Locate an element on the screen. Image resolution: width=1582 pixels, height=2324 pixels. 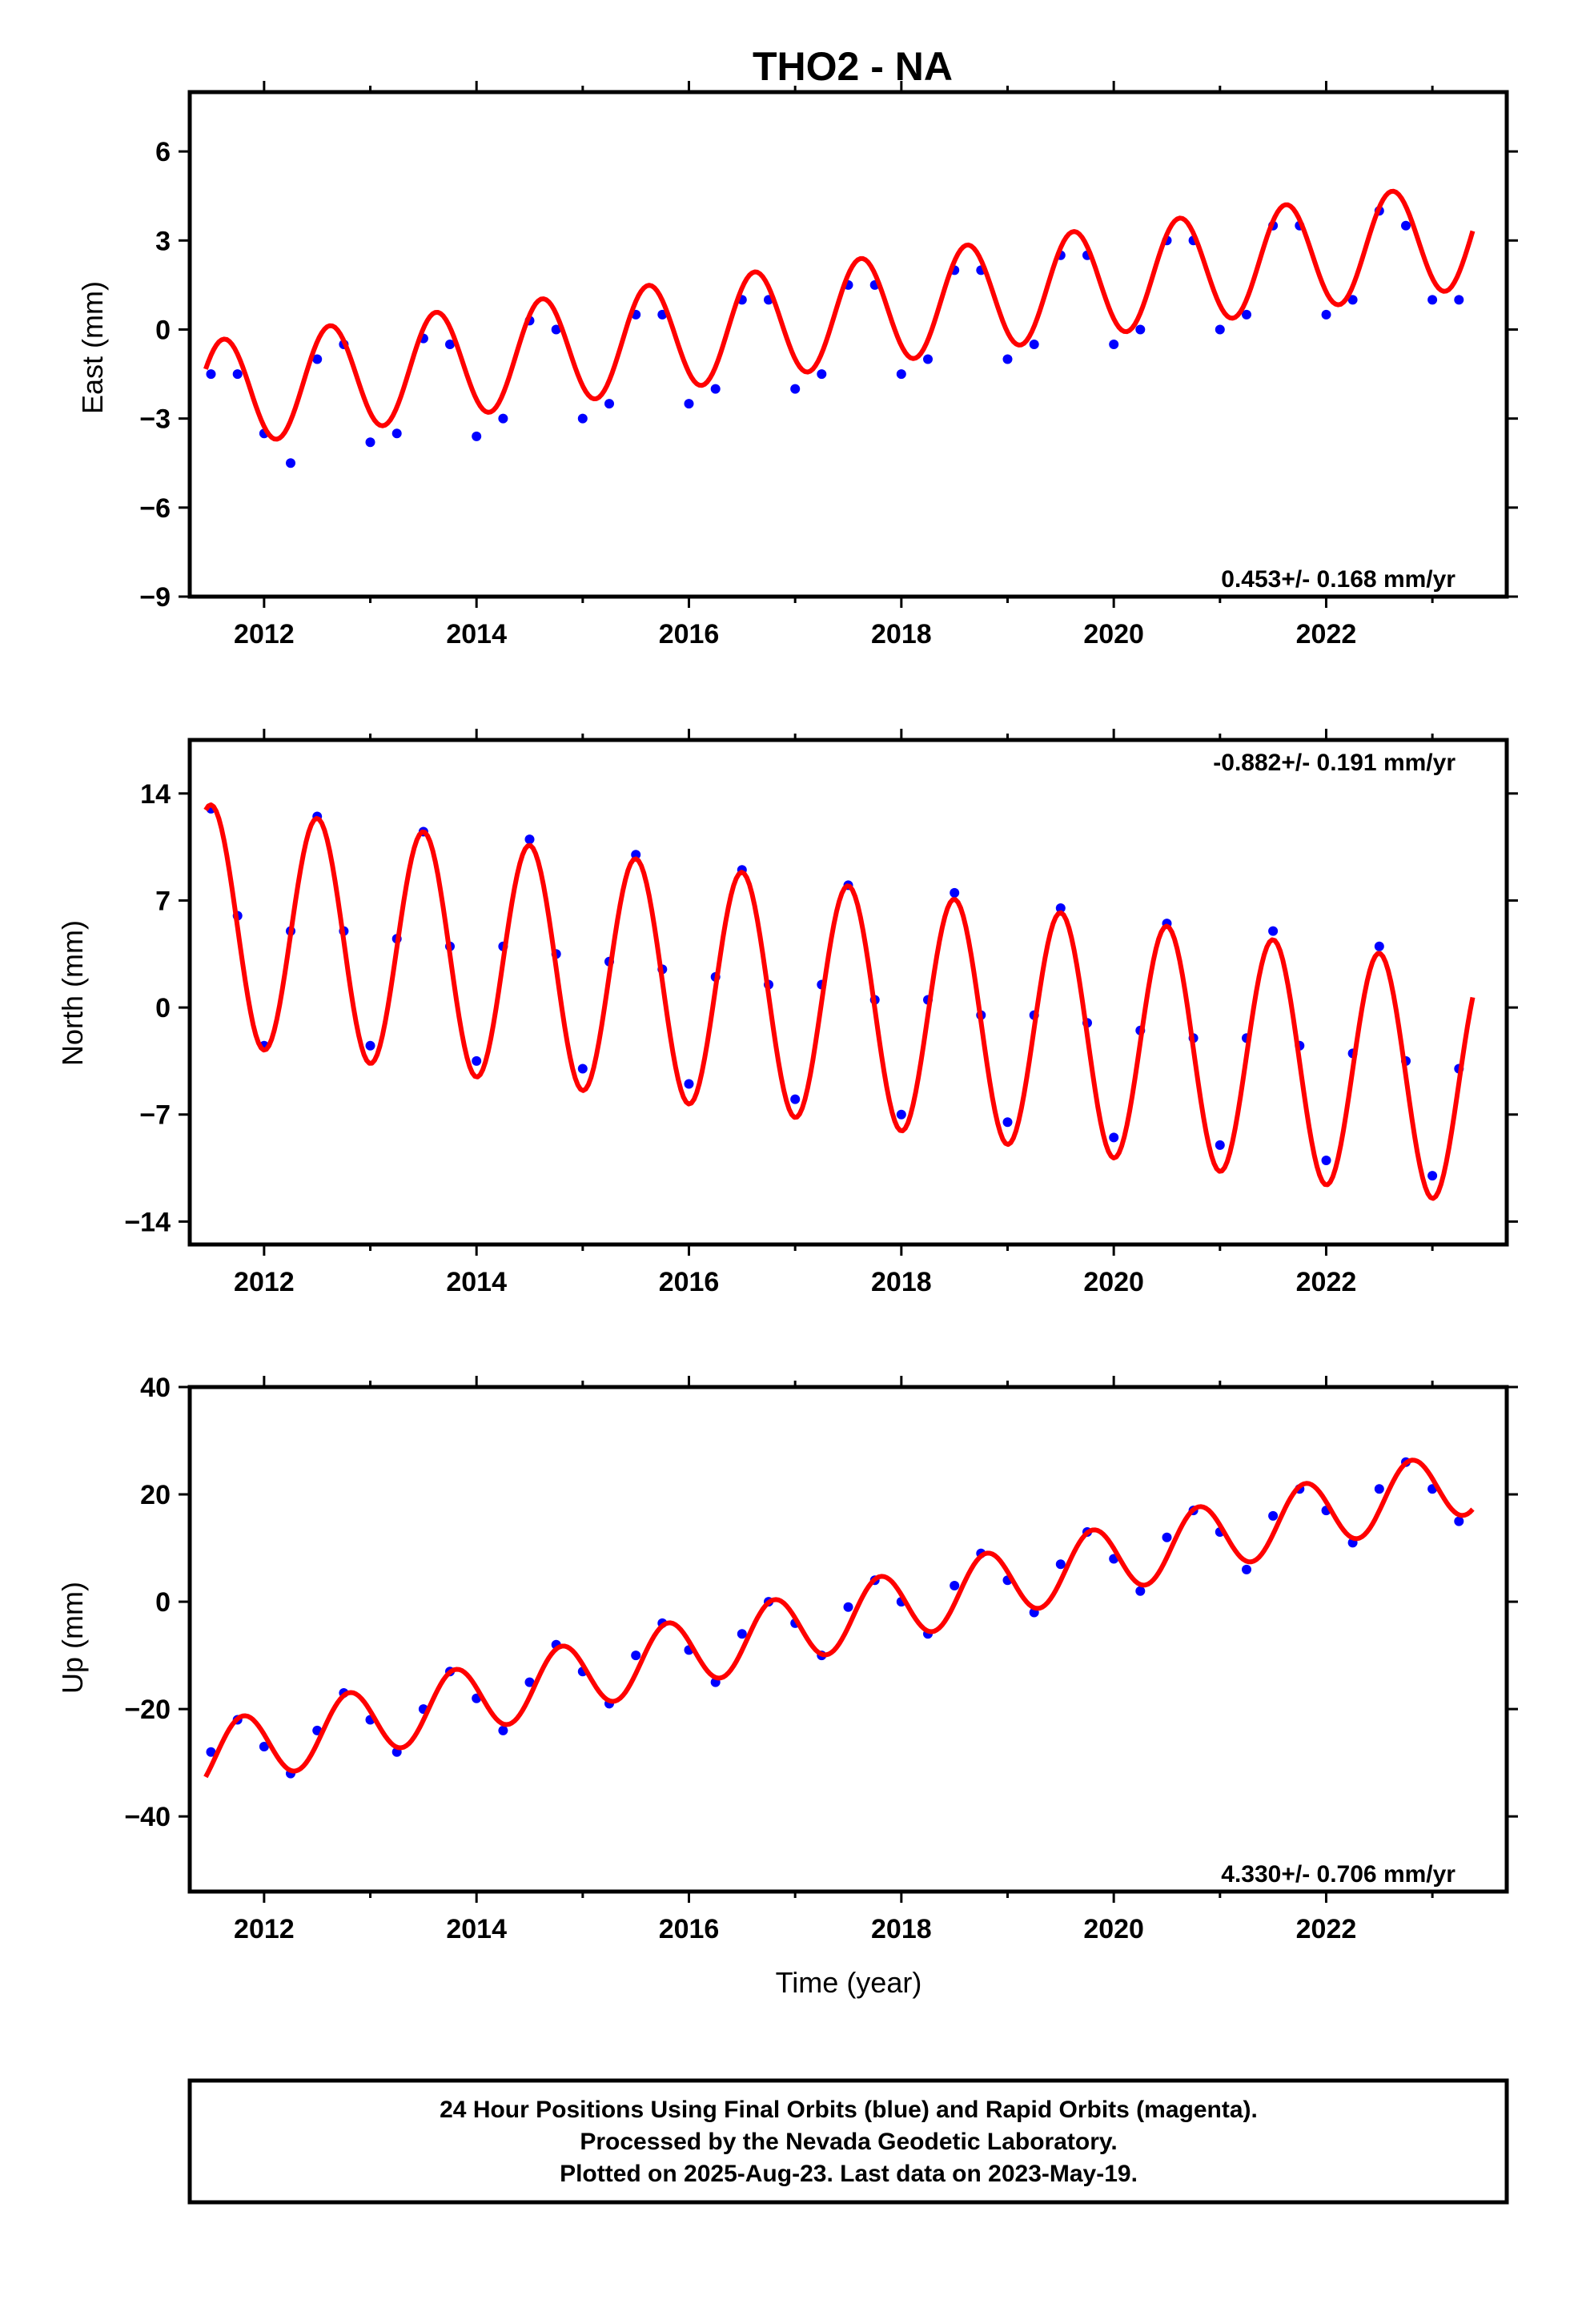
east-points is located at coordinates (835, 337).